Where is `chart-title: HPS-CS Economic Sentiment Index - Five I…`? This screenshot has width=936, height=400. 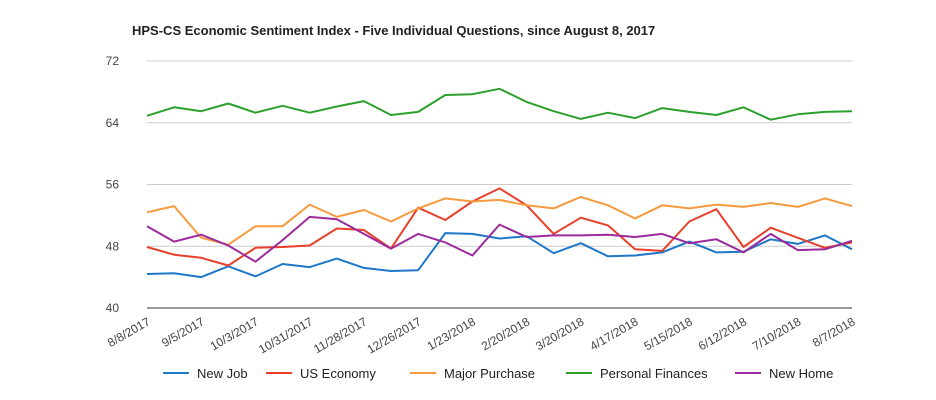
chart-title: HPS-CS Economic Sentiment Index - Five I… is located at coordinates (394, 30).